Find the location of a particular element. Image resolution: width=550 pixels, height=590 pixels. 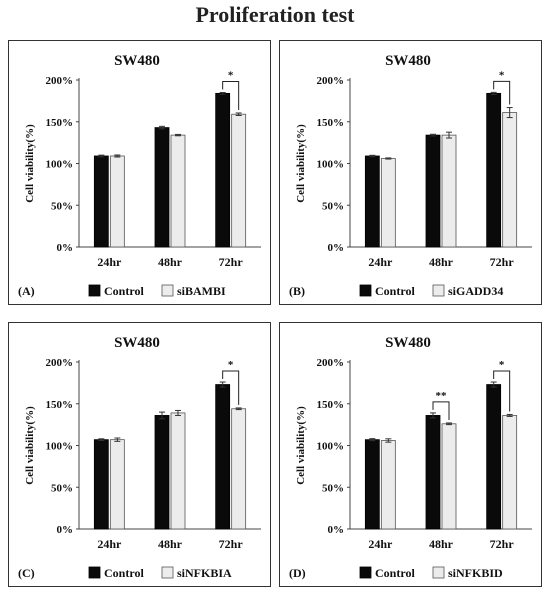

panel-label: (C) is located at coordinates (26, 573).